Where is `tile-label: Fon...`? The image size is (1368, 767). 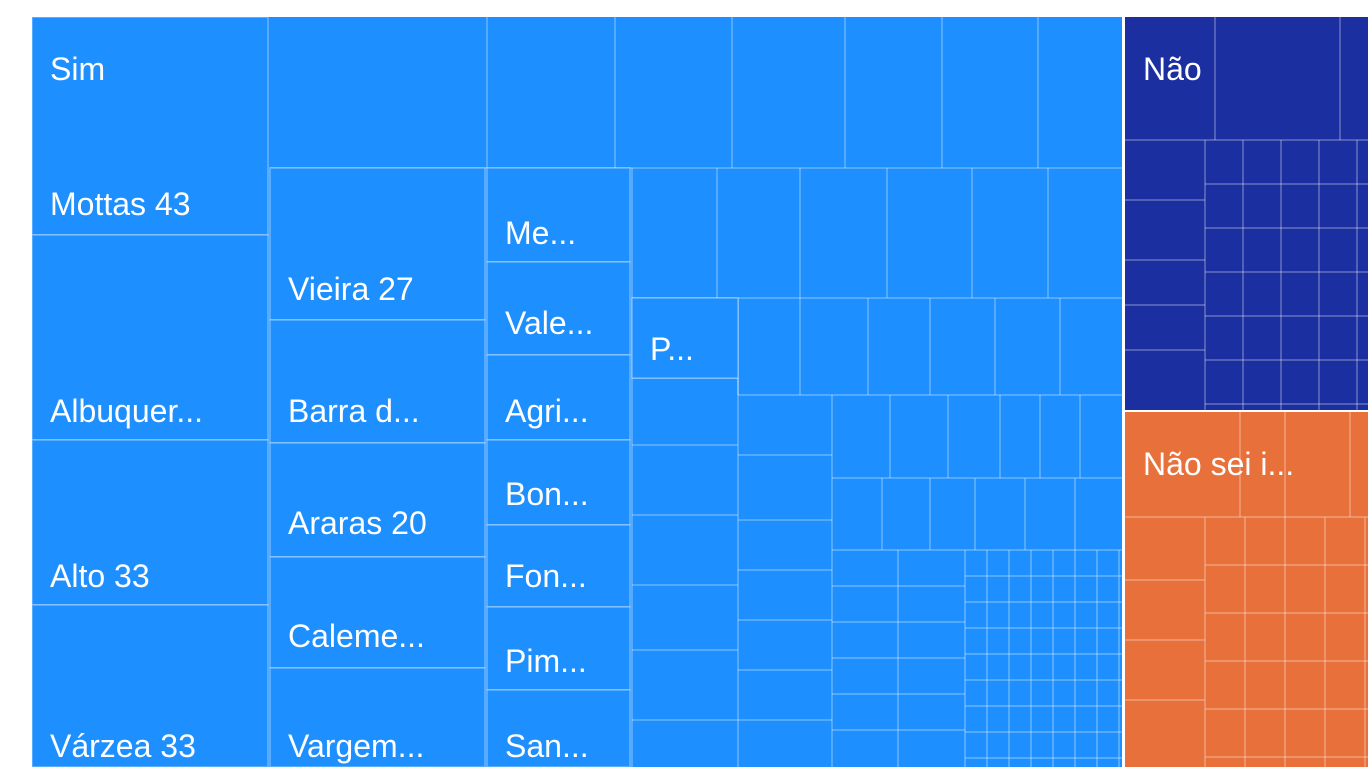
tile-label: Fon... is located at coordinates (546, 576).